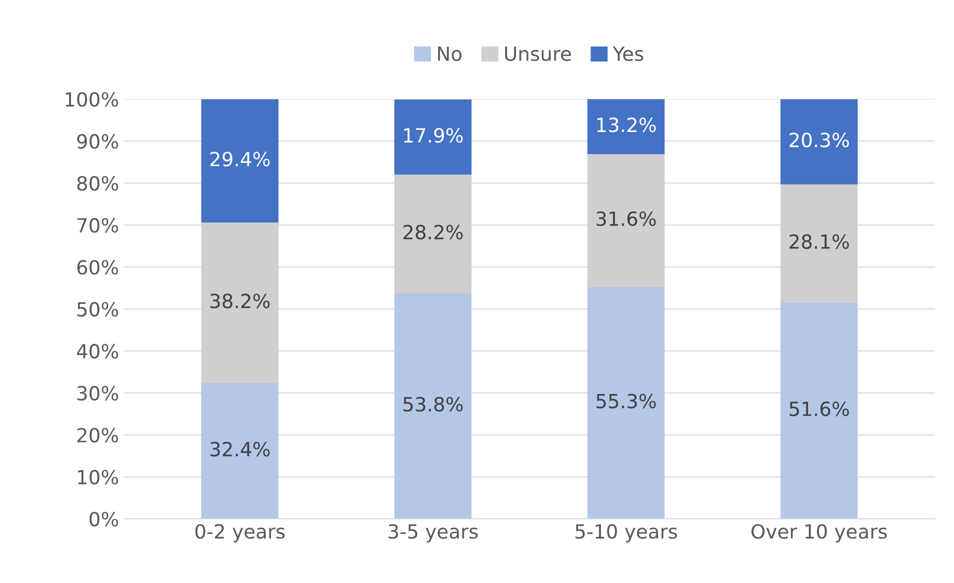 Image resolution: width=954 pixels, height=583 pixels. I want to click on data-label: 53.8%, so click(433, 404).